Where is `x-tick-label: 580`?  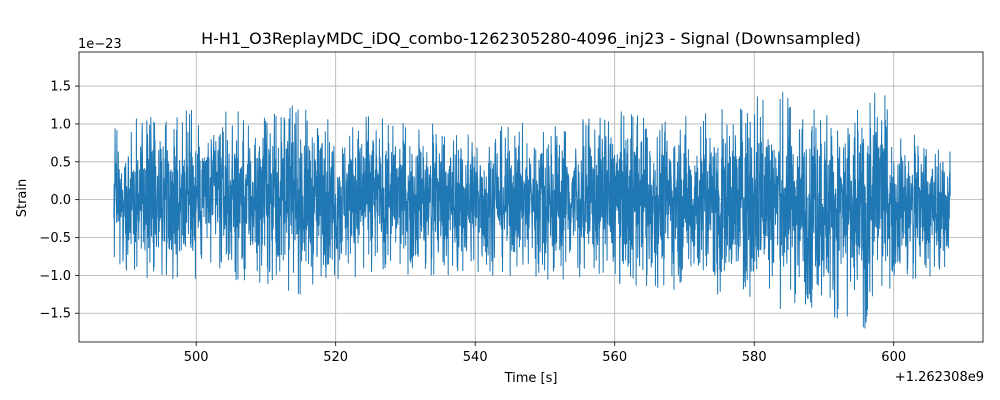
x-tick-label: 580 is located at coordinates (754, 357).